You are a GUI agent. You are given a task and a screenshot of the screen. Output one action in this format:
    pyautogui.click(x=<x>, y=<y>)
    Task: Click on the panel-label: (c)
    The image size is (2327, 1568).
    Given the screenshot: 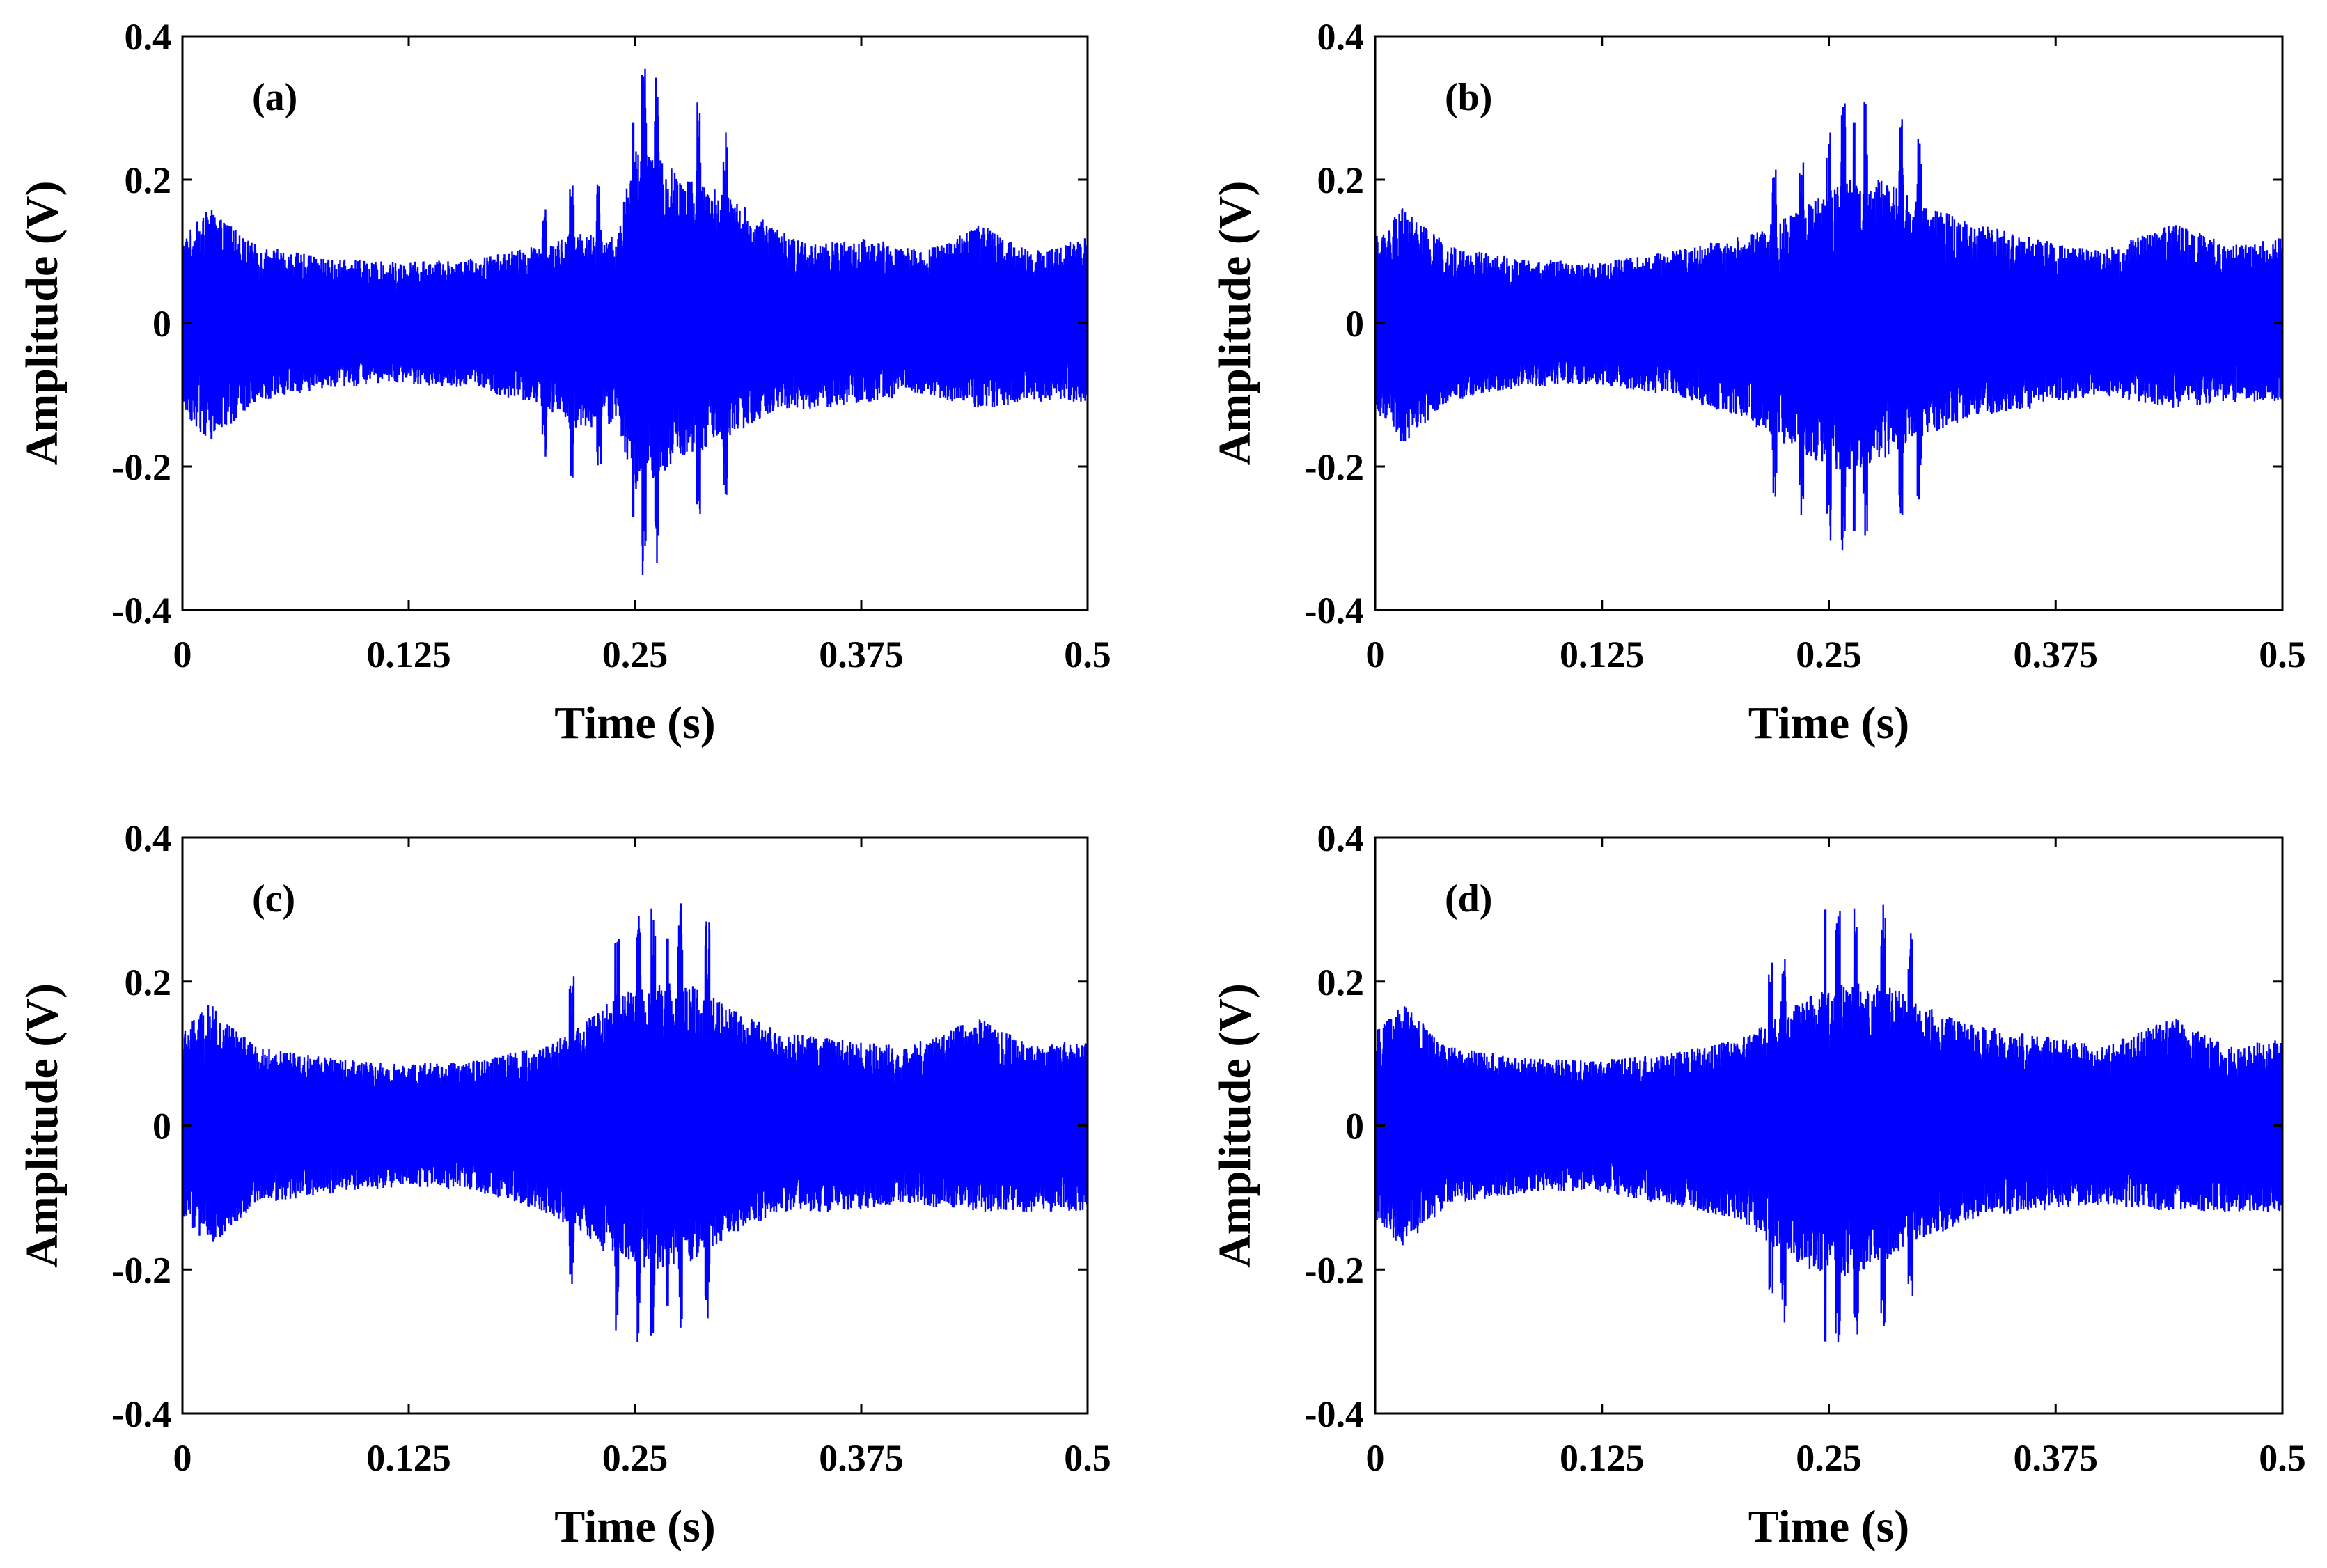 What is the action you would take?
    pyautogui.click(x=274, y=898)
    